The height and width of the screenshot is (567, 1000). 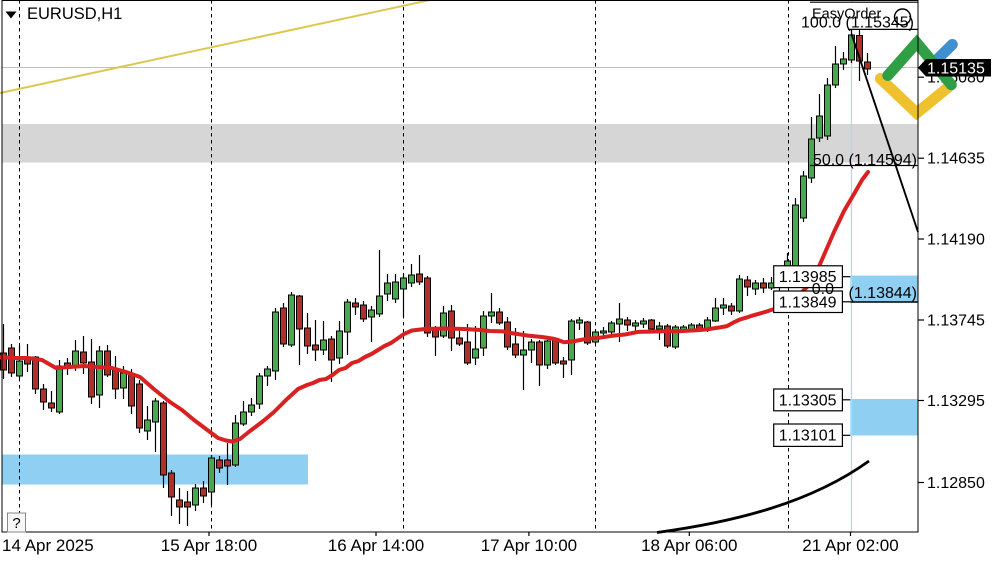 I want to click on svg-text: 16 Apr 14:00, so click(x=376, y=545).